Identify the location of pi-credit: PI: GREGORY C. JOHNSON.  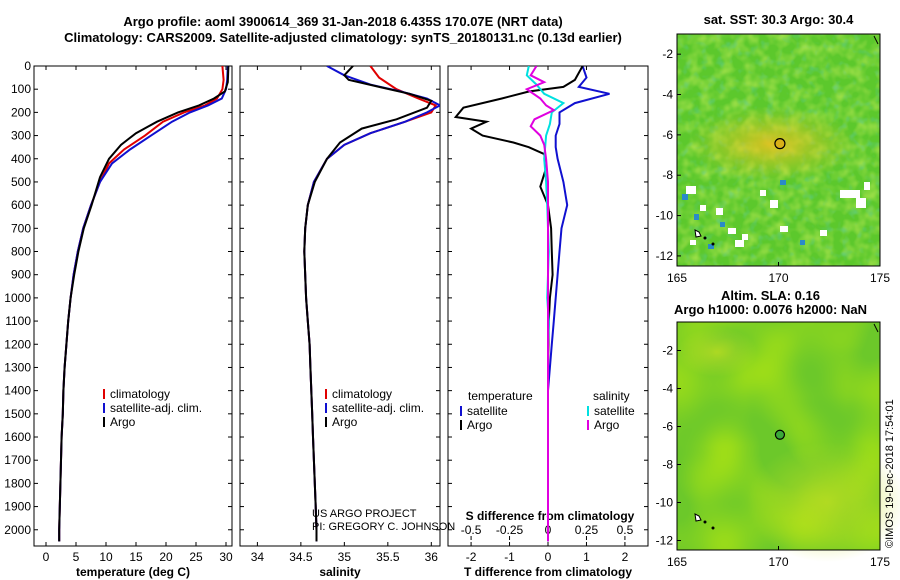
(383, 527).